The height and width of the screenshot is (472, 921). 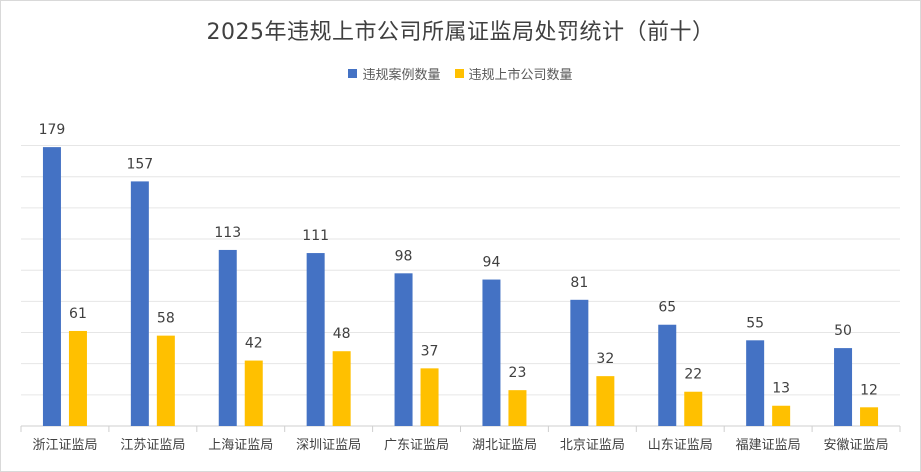 I want to click on data-label-companies: 13, so click(x=781, y=389).